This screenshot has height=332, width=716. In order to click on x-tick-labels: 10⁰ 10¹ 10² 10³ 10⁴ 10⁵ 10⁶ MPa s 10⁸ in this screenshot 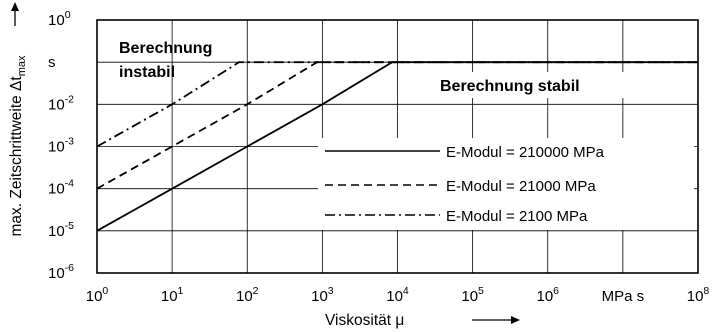, I will do `click(398, 295)`.